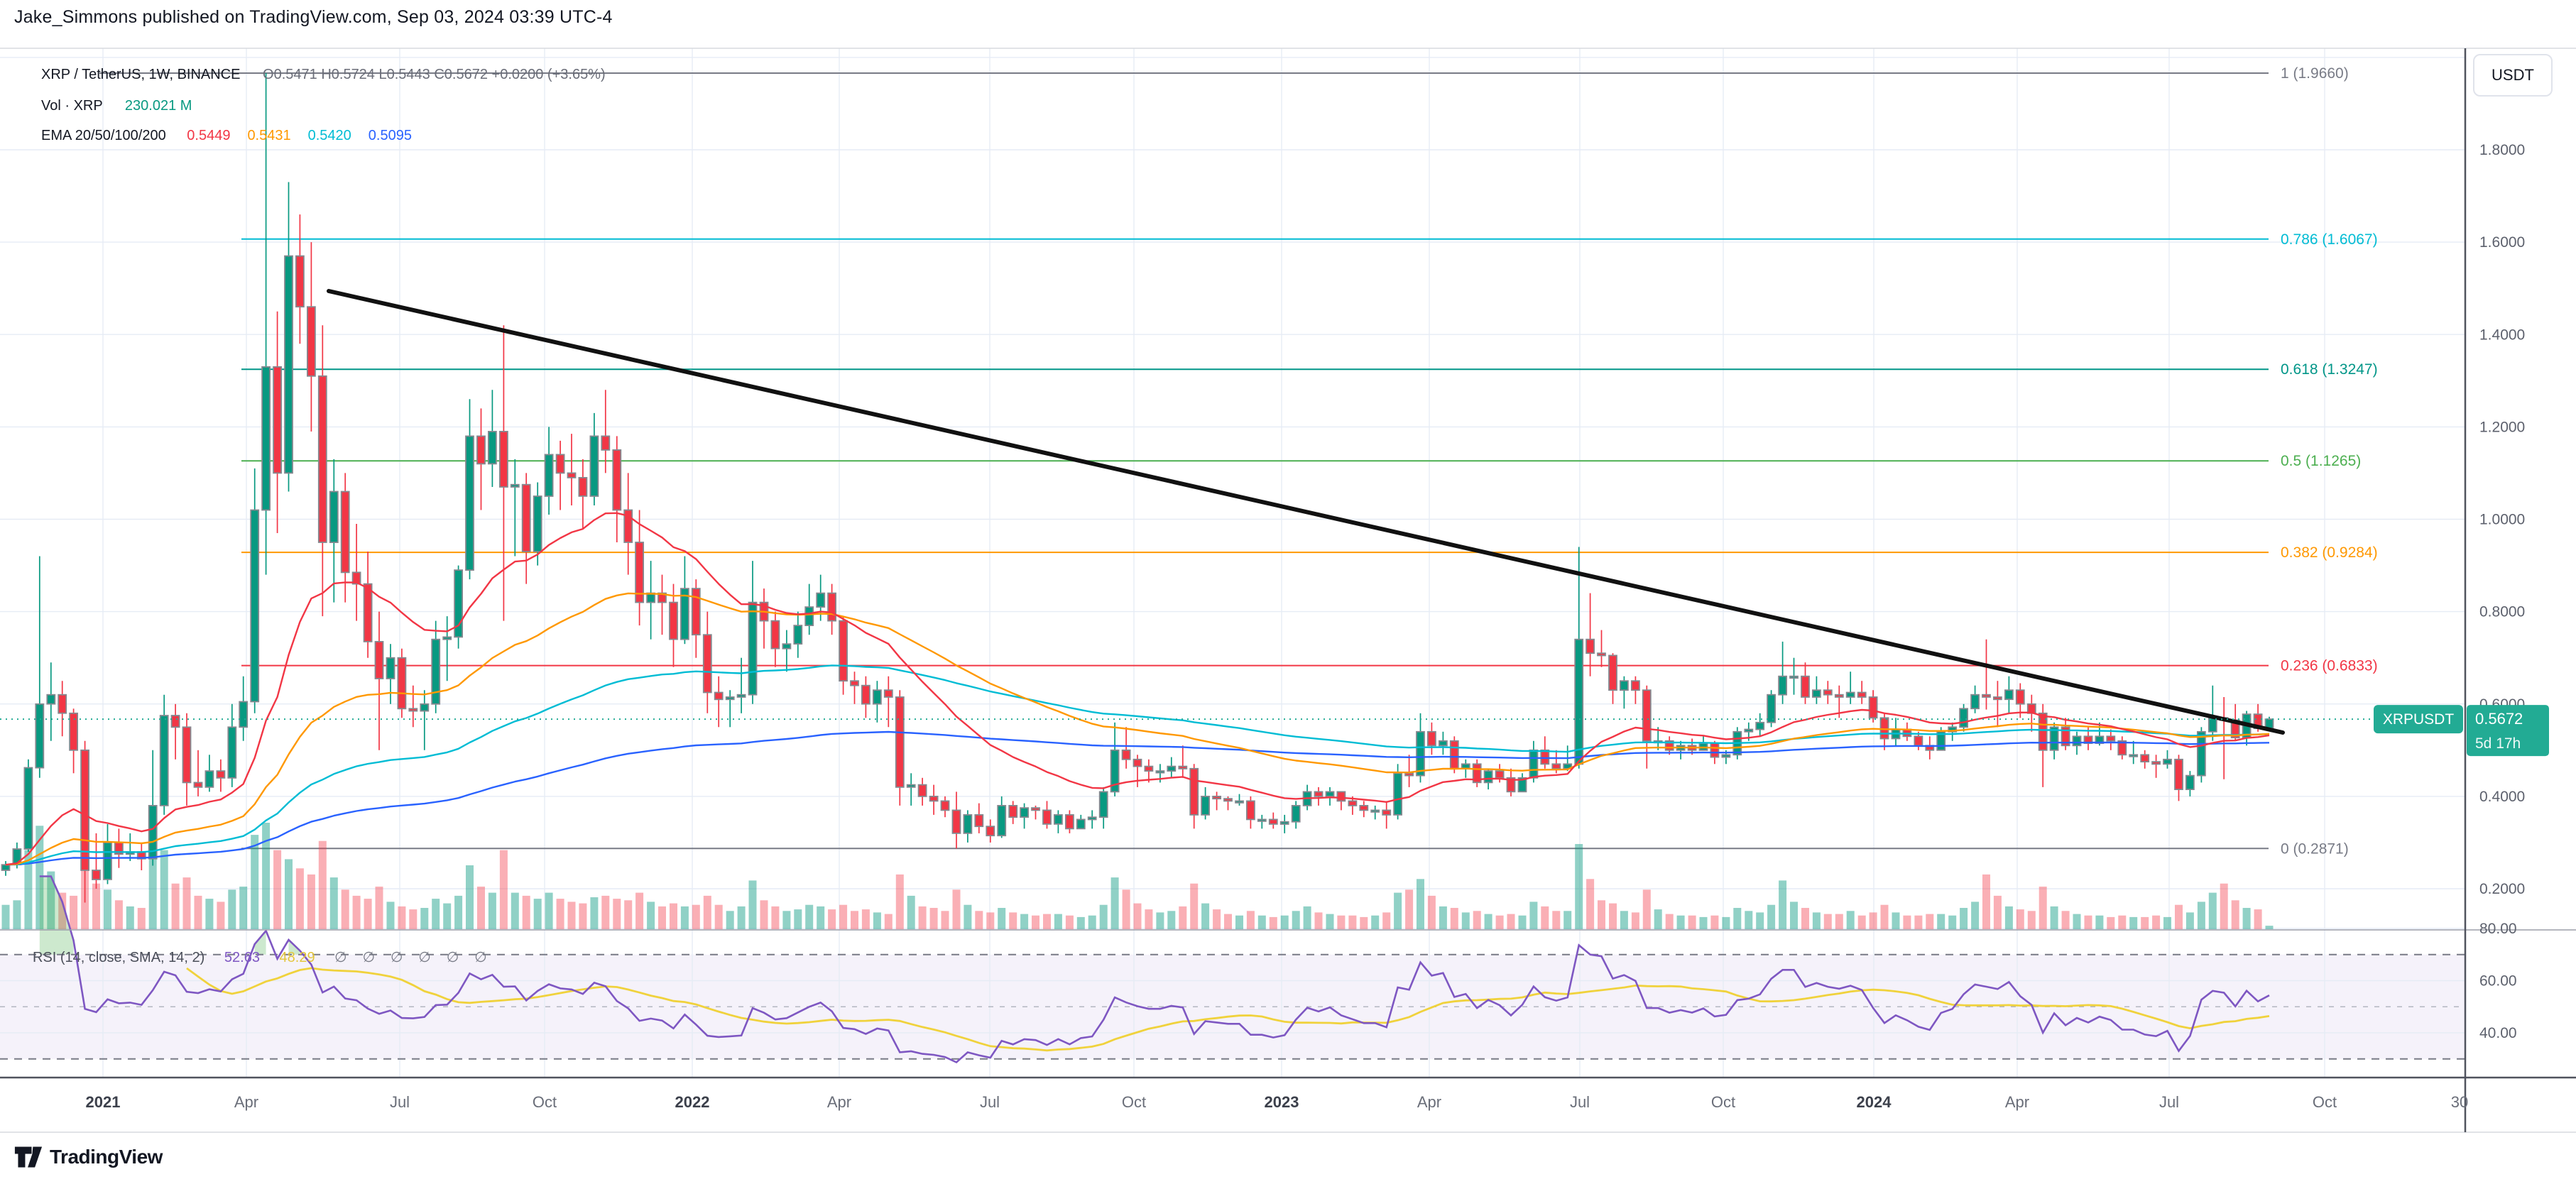 This screenshot has width=2576, height=1189. What do you see at coordinates (116, 106) in the screenshot?
I see `volume-legend: Vol · XRP 230.021 M` at bounding box center [116, 106].